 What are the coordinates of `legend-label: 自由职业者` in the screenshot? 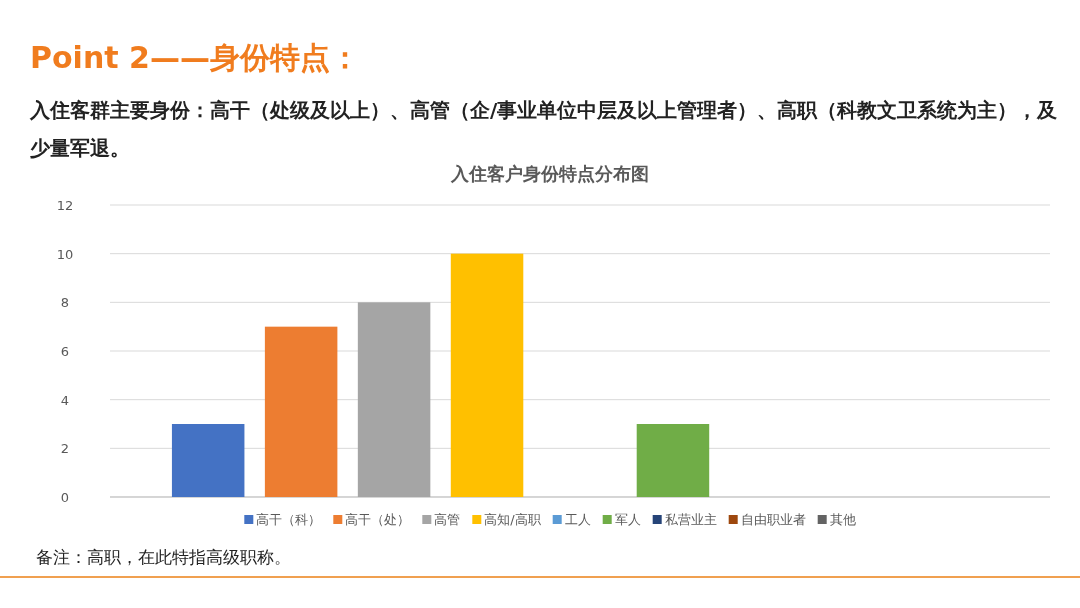 It's located at (773, 519).